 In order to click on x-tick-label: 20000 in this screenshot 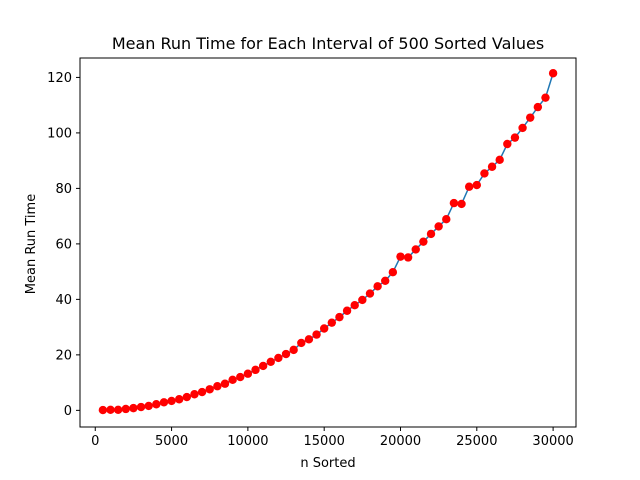, I will do `click(400, 441)`.